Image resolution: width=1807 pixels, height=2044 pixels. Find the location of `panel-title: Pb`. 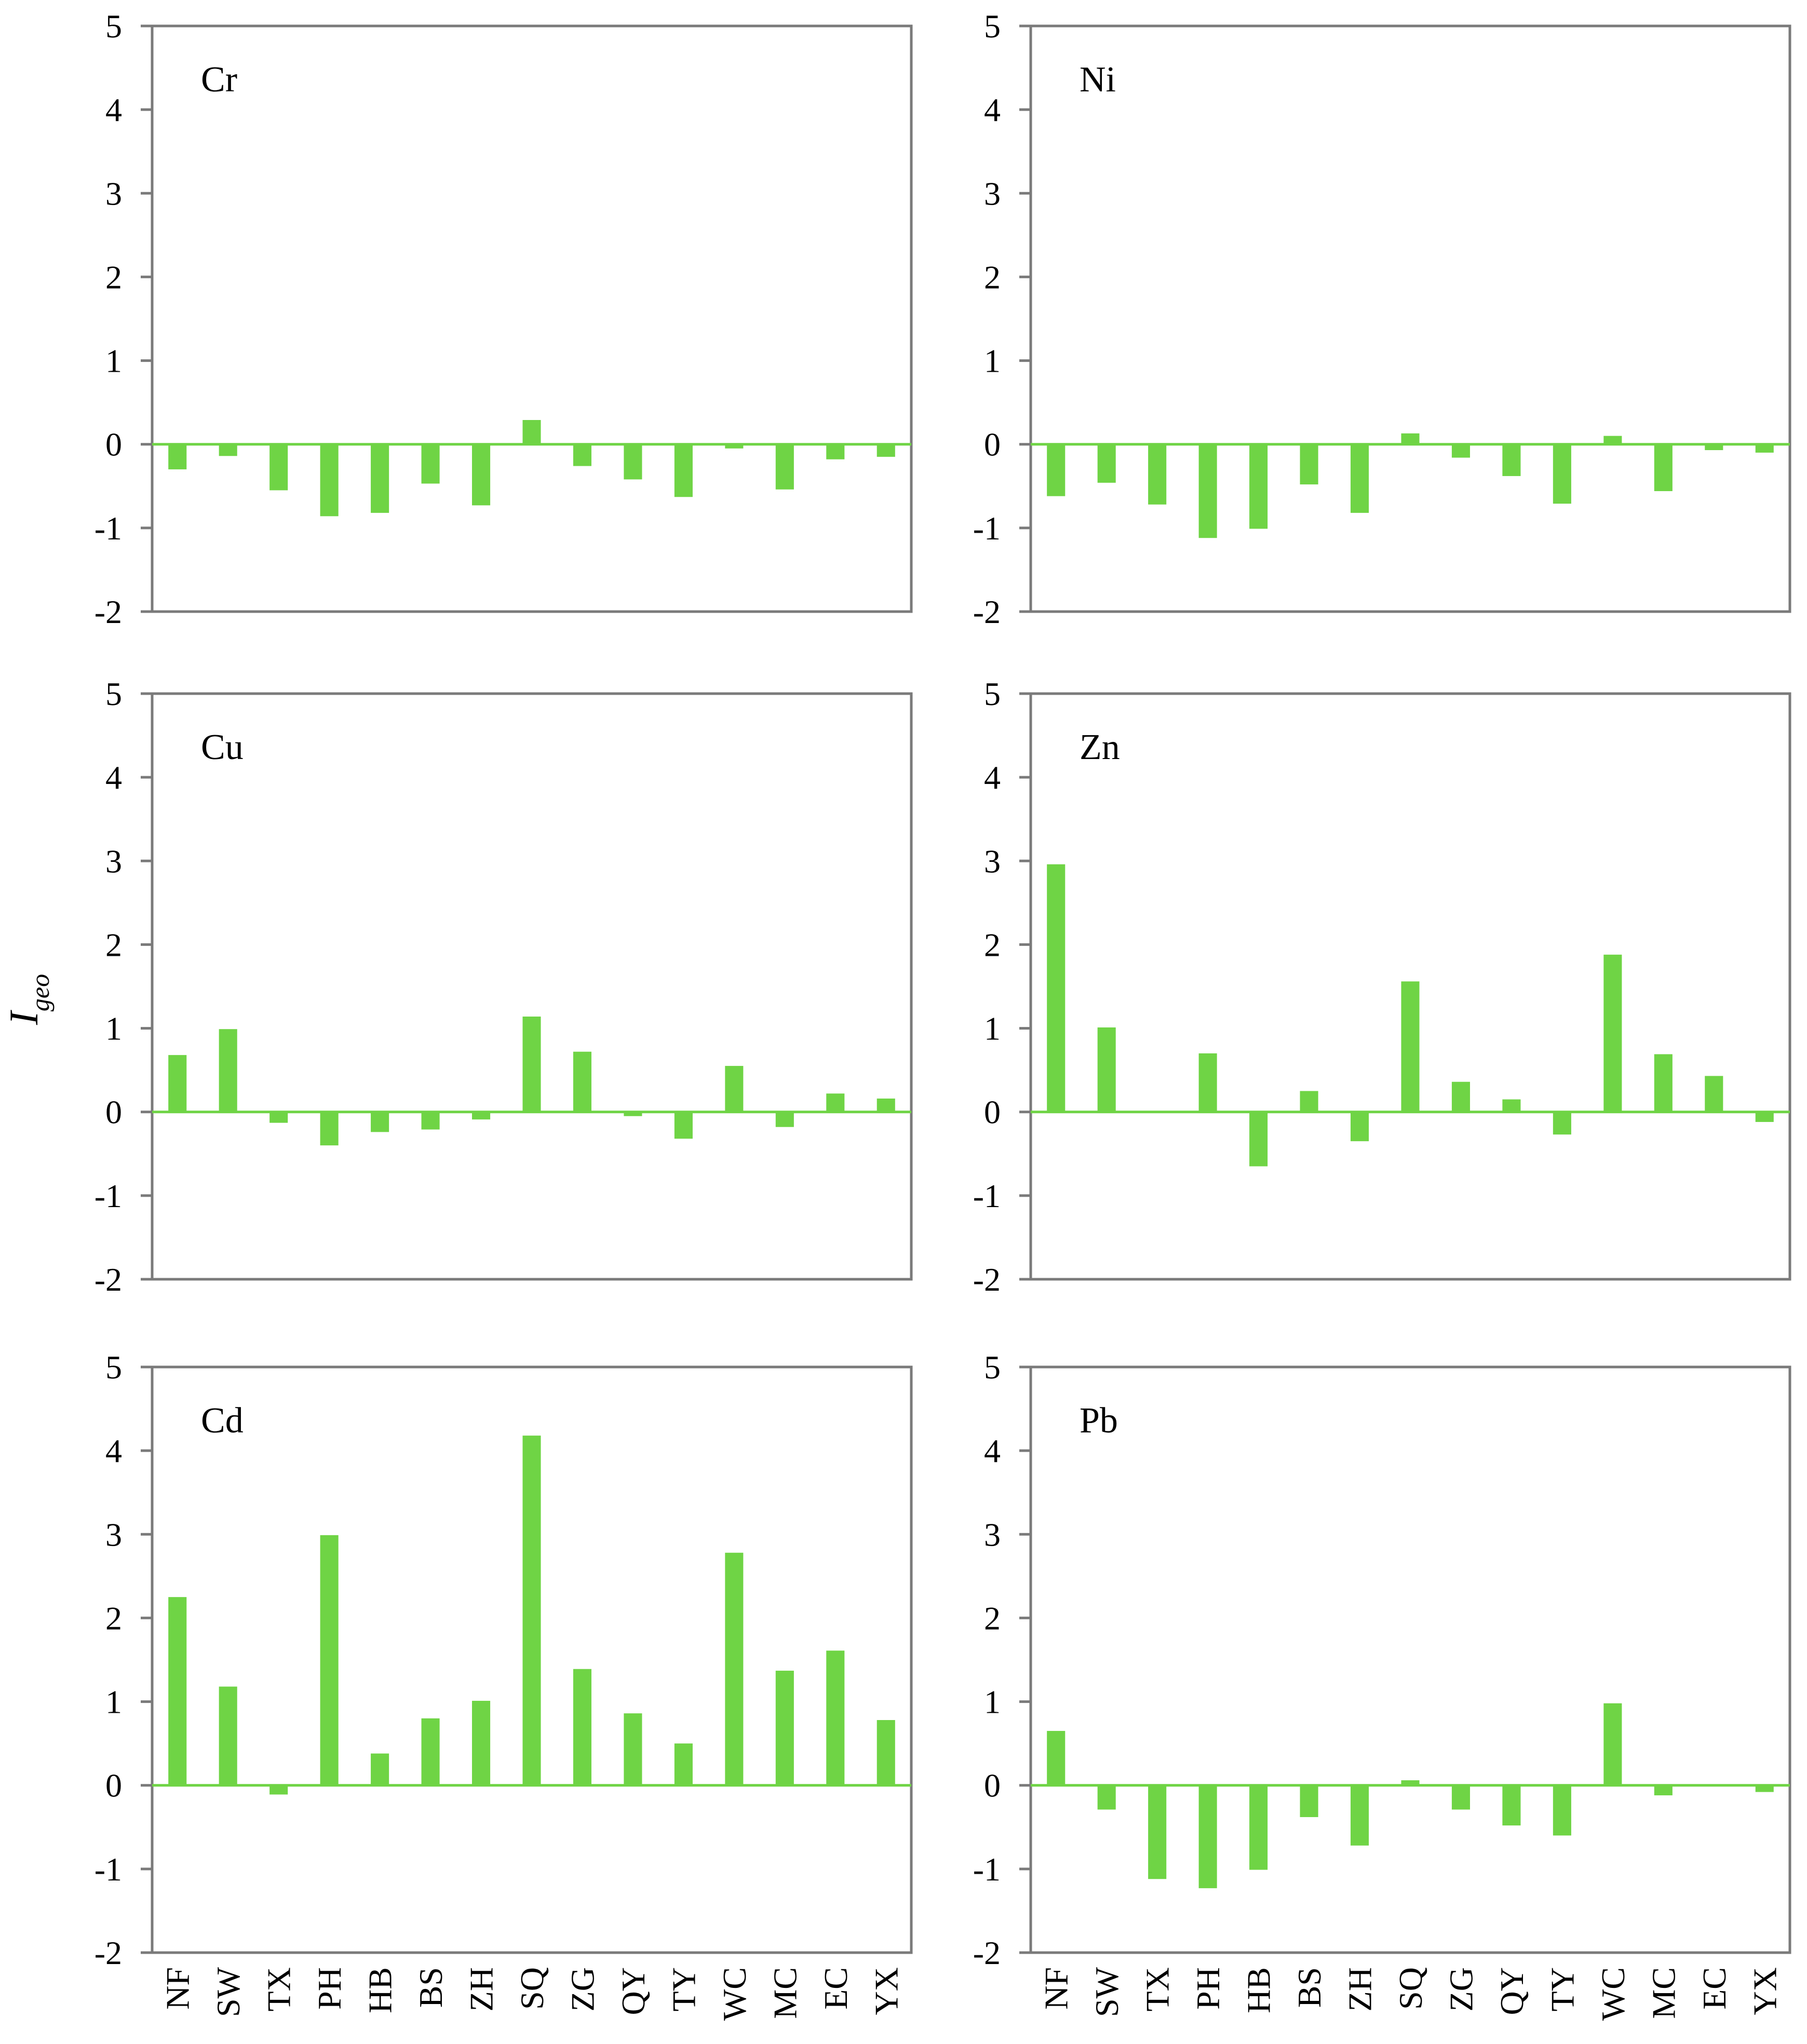

panel-title: Pb is located at coordinates (1099, 1421).